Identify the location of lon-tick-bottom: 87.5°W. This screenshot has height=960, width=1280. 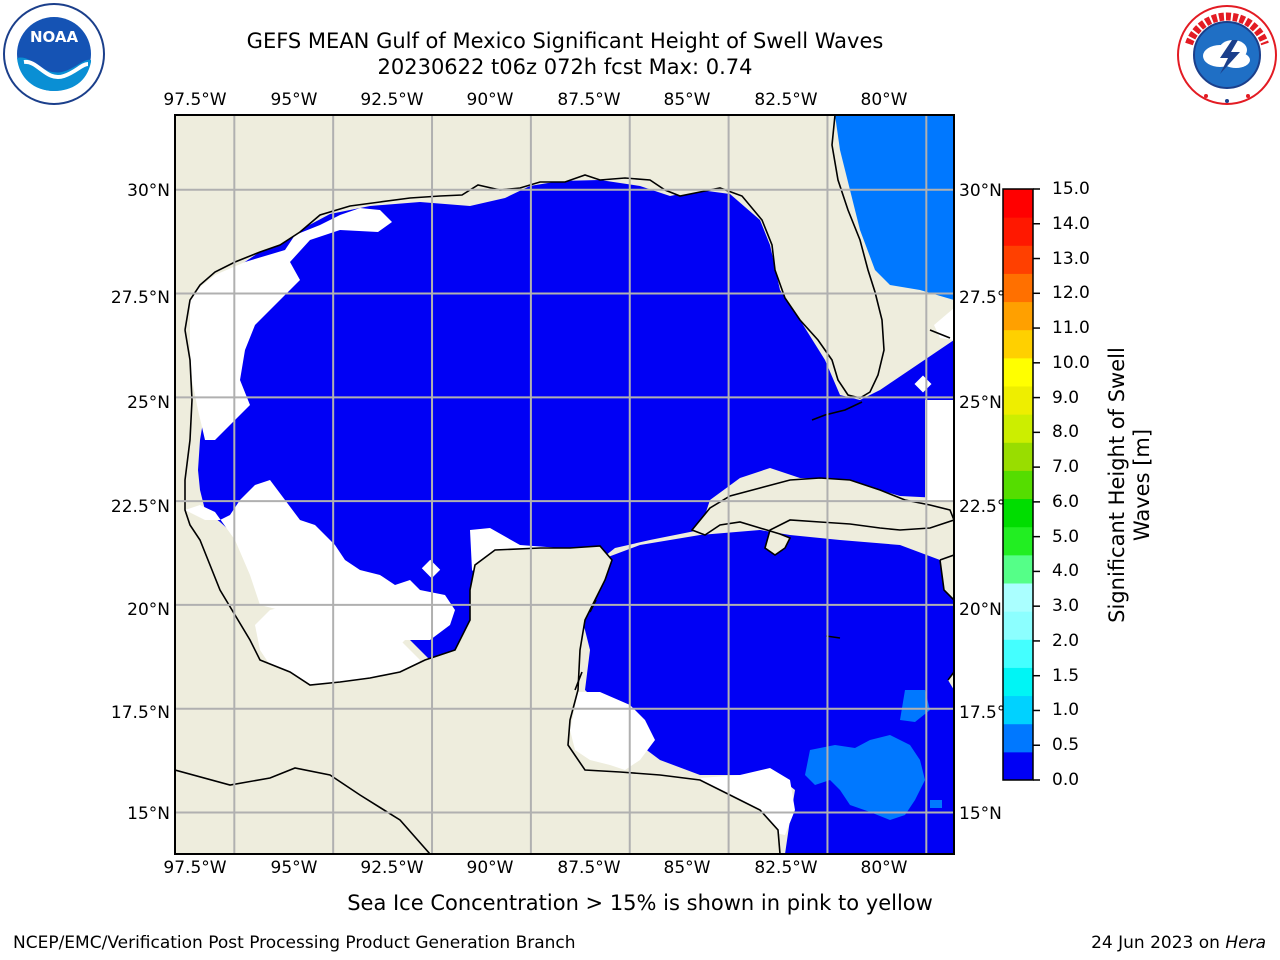
(589, 868).